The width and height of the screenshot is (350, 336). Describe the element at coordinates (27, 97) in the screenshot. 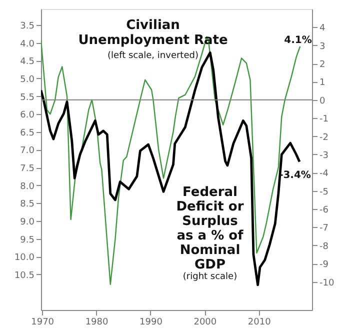

I see `y-tick-label: 5.5` at that location.